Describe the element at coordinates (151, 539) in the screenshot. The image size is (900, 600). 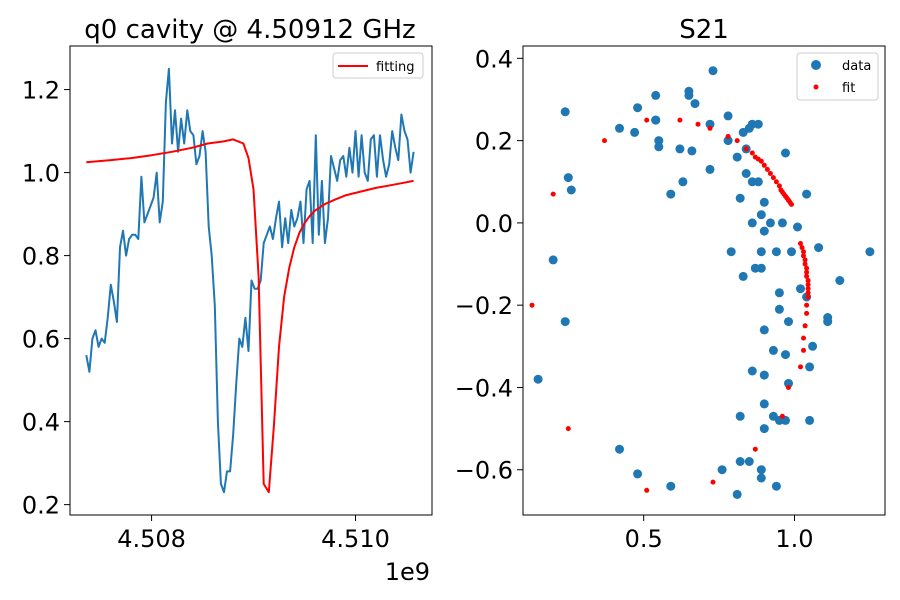
I see `chart-left-x-tick-label: 4.508` at that location.